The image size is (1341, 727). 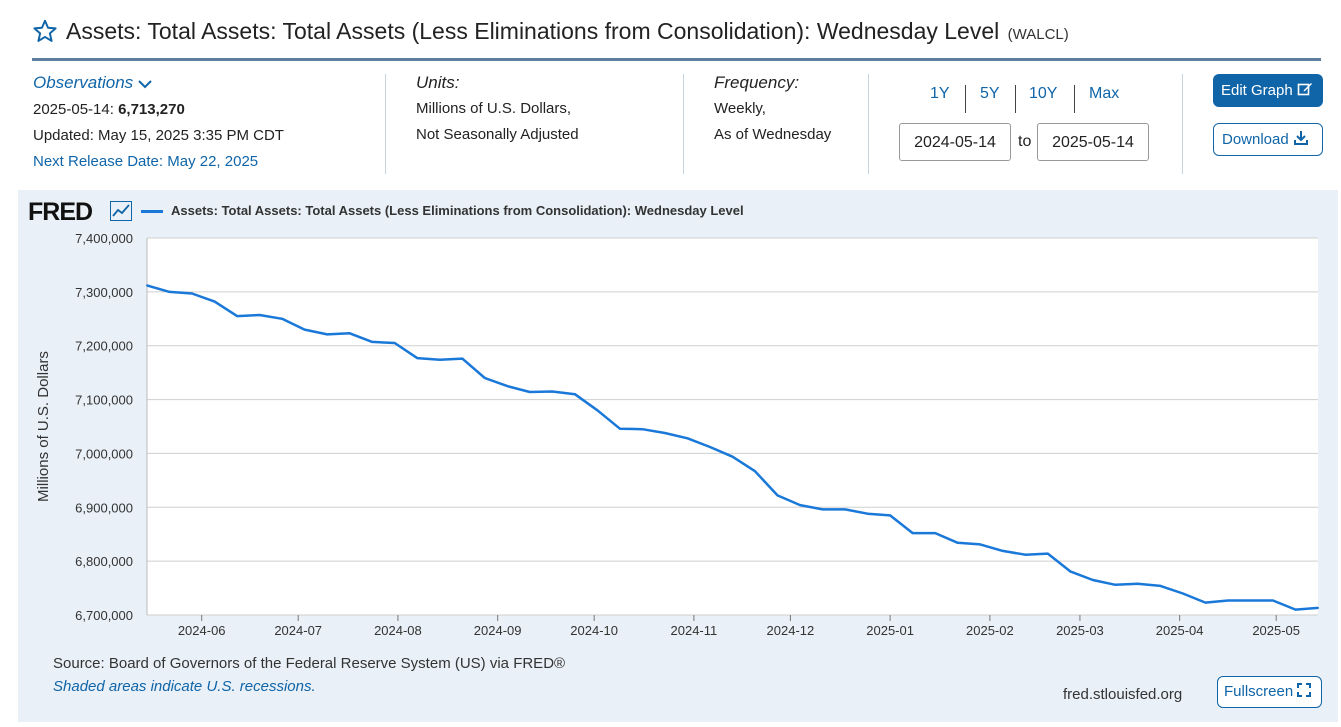 What do you see at coordinates (158, 83) in the screenshot?
I see `observations-dropdown: Observations` at bounding box center [158, 83].